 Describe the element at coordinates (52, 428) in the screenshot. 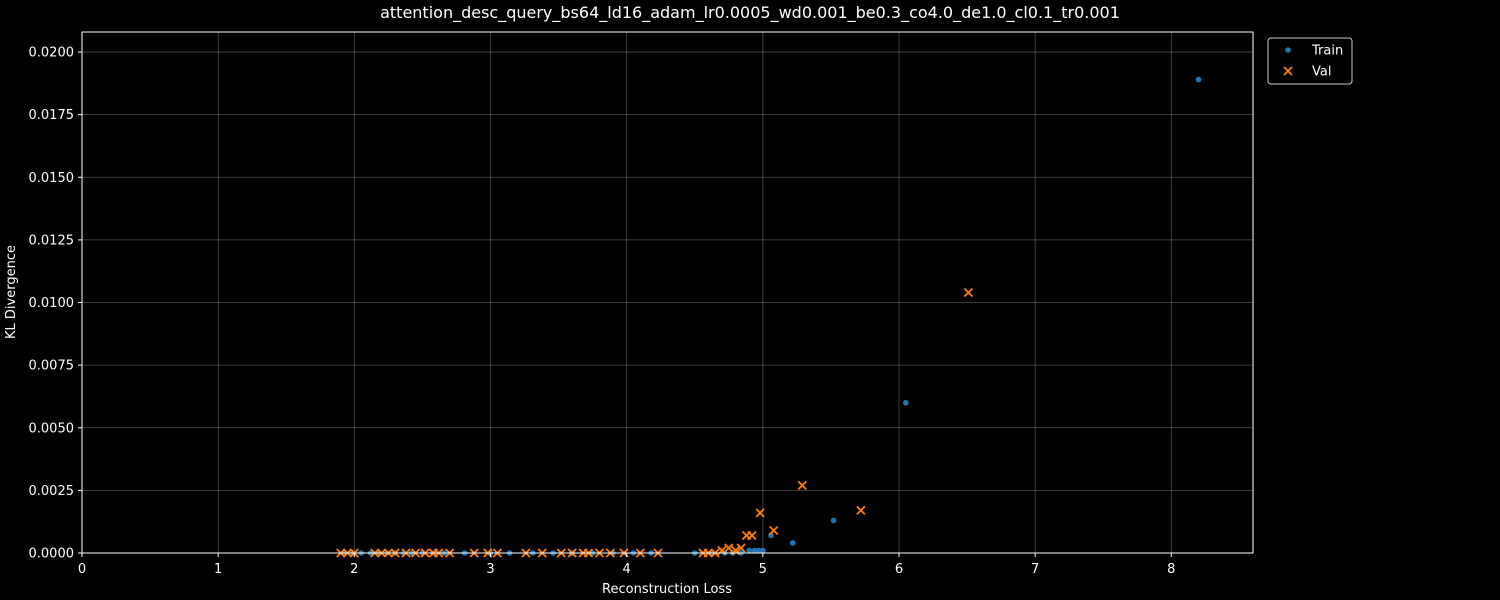

I see `y-tick-label: 0.0050` at that location.